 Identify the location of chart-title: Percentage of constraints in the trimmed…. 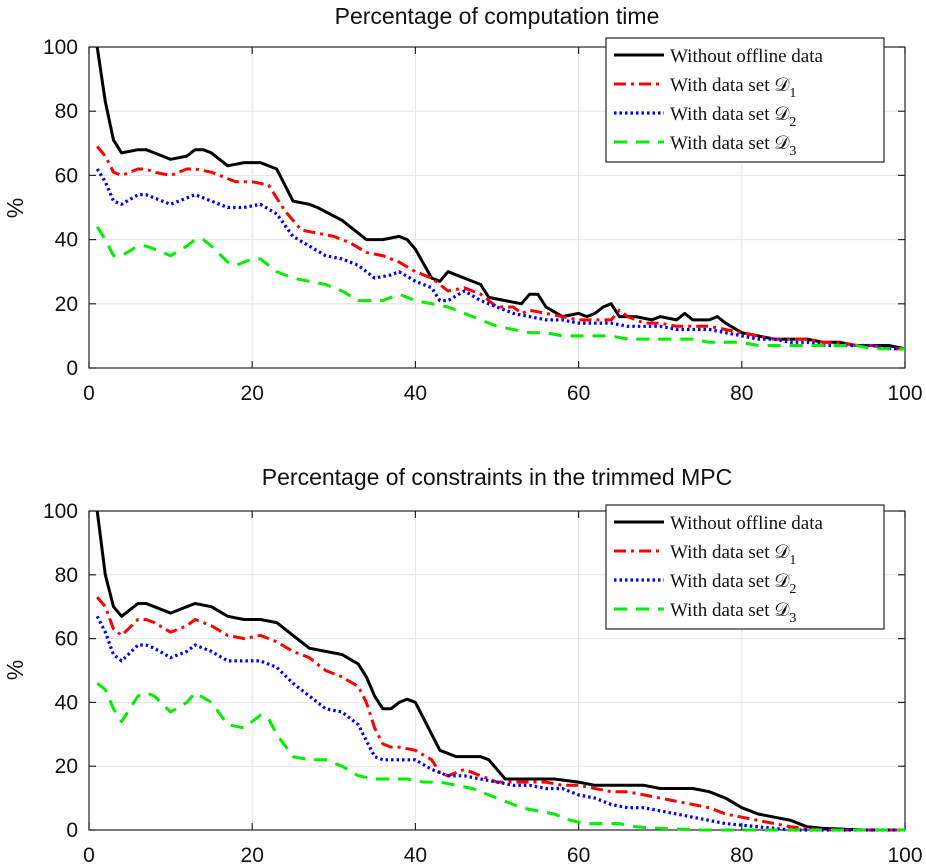
(497, 477).